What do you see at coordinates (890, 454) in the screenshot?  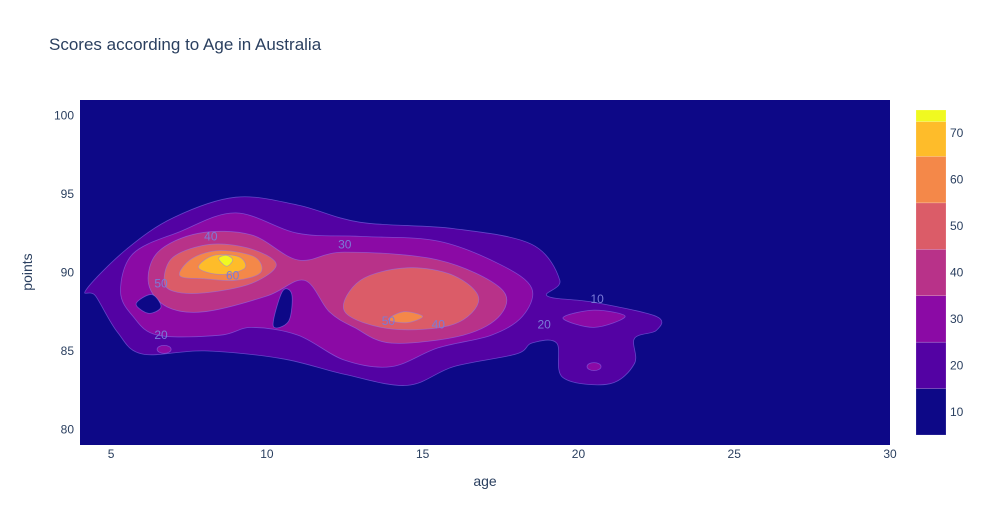 I see `x-tick-label: 30` at bounding box center [890, 454].